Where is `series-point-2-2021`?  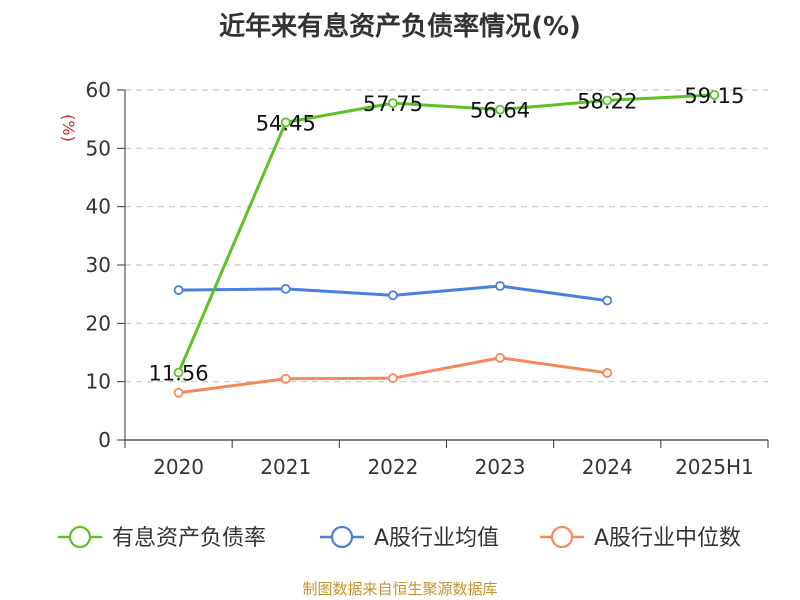 series-point-2-2021 is located at coordinates (285, 378).